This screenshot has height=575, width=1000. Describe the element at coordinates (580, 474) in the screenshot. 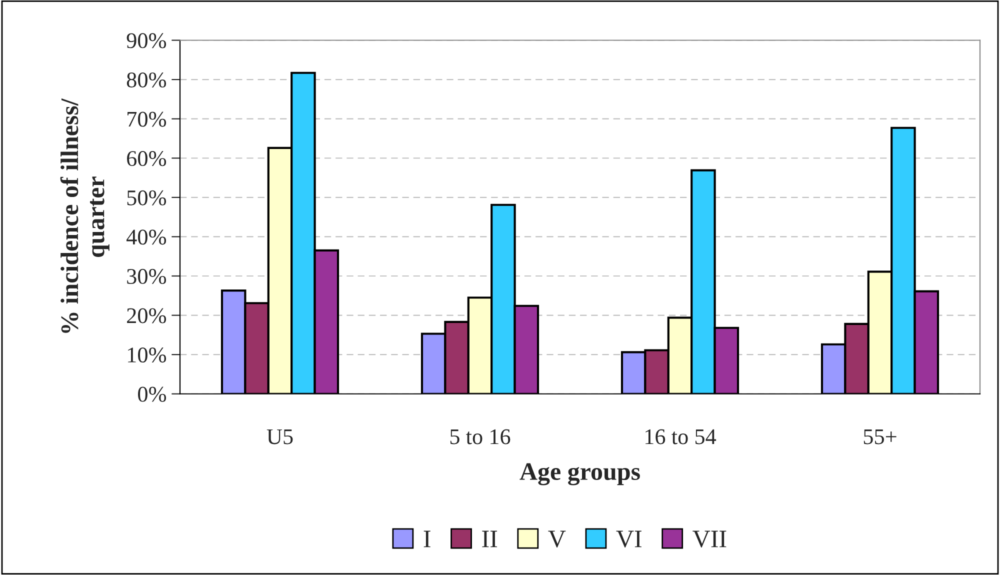

I see `x-axis-title: Age groups` at that location.